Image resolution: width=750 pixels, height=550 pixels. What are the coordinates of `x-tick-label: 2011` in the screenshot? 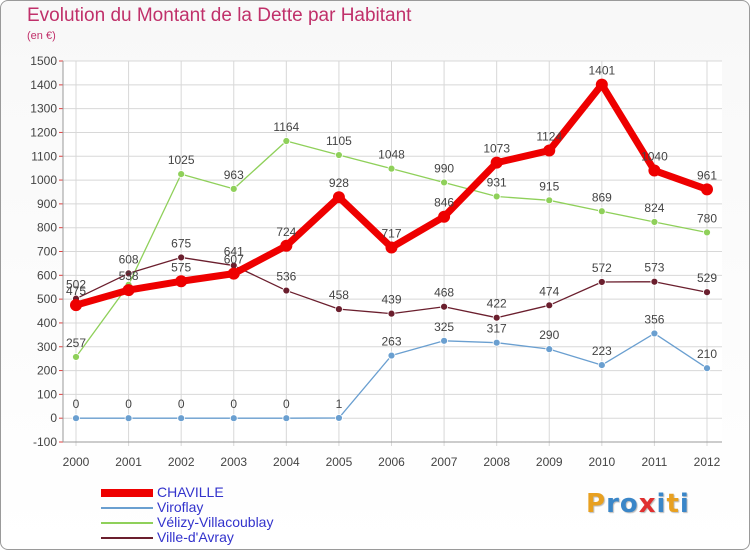 It's located at (655, 462).